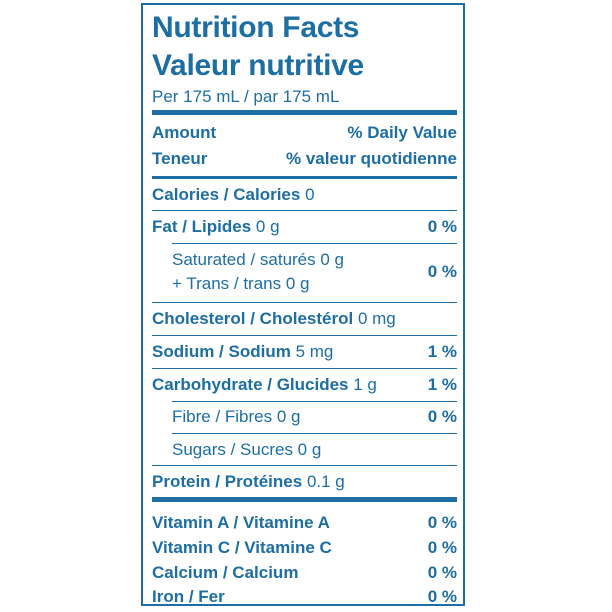 The height and width of the screenshot is (612, 612). What do you see at coordinates (442, 572) in the screenshot?
I see `calcium-pct: 0 %` at bounding box center [442, 572].